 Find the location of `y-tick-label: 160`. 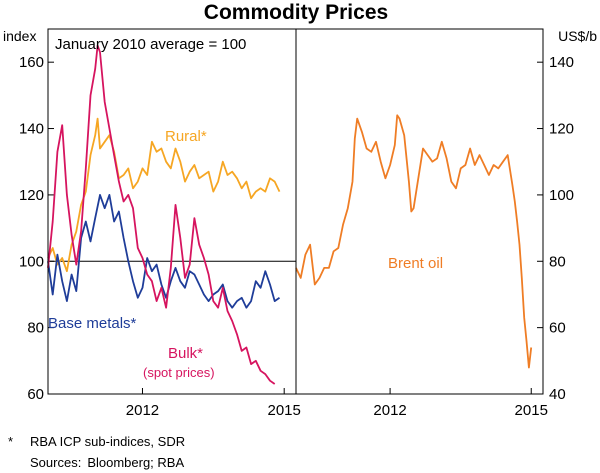

y-tick-label: 160 is located at coordinates (31, 62).